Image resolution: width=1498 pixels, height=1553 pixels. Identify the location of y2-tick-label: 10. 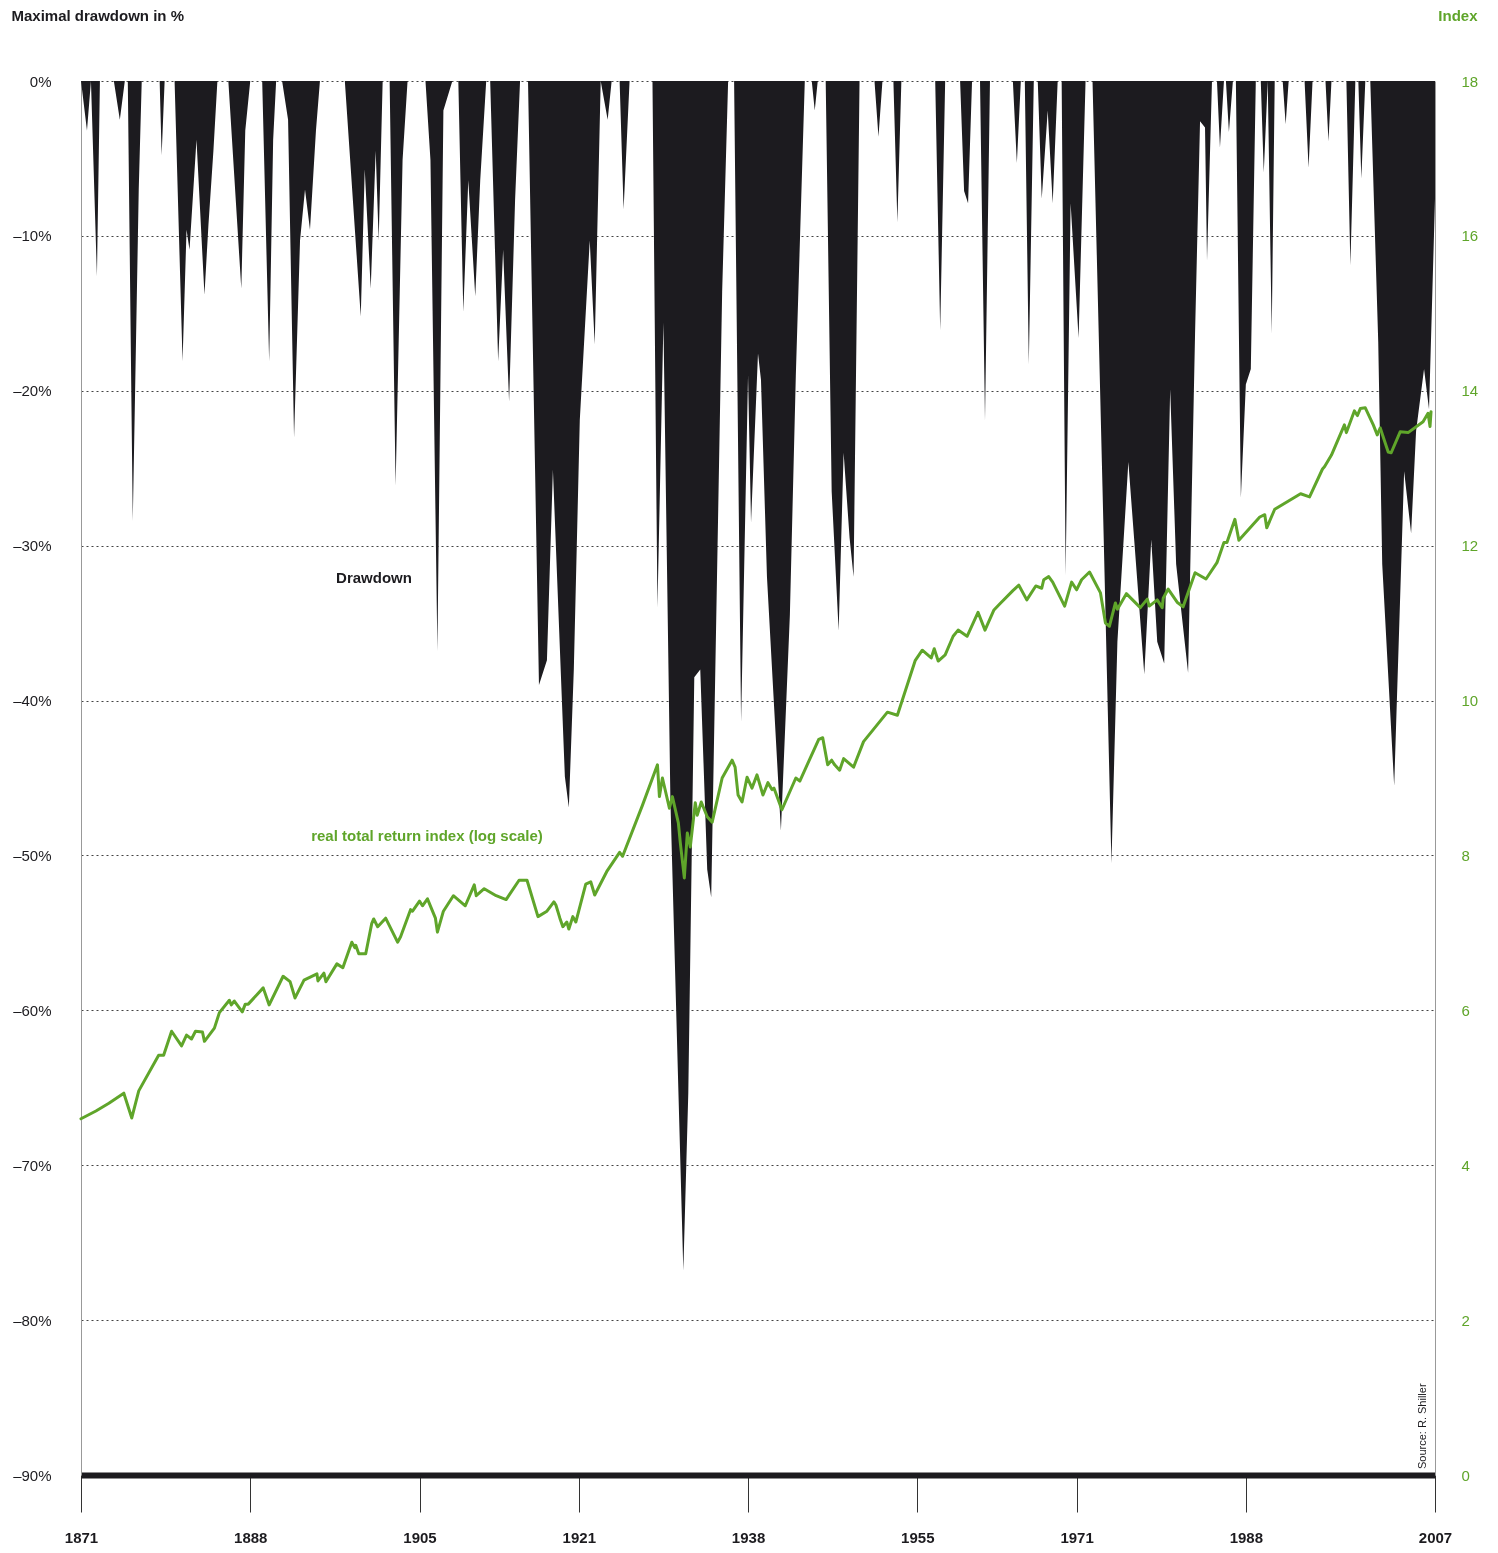
(1470, 701).